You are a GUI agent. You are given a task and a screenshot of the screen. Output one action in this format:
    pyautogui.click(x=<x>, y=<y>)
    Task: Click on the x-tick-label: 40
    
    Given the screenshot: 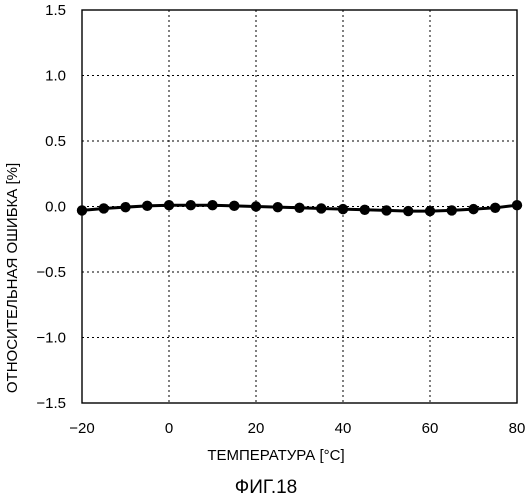 What is the action you would take?
    pyautogui.click(x=343, y=428)
    